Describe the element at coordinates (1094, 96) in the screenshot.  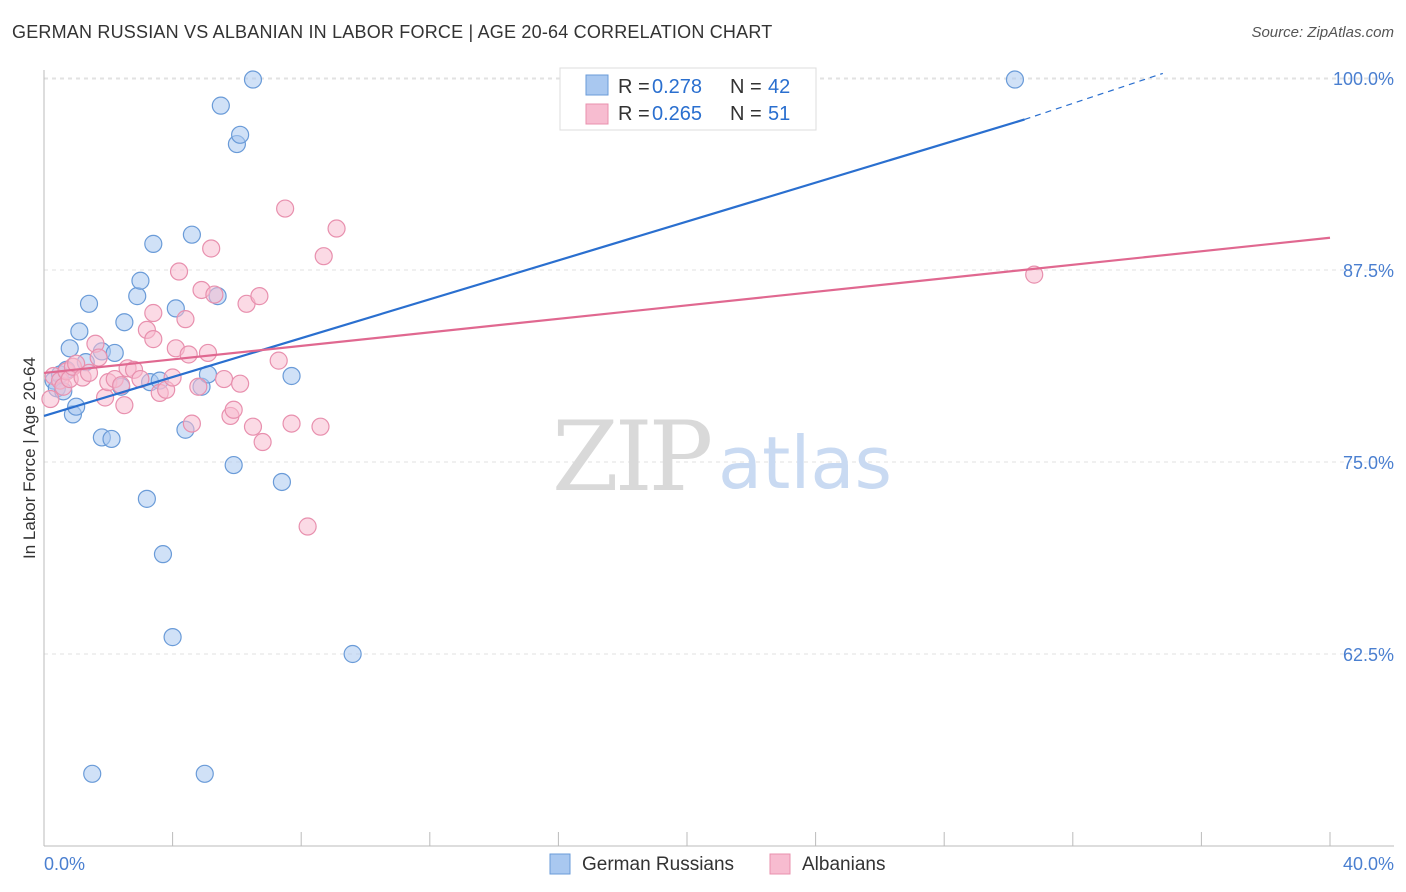
I see `german-russians-trend-extension` at that location.